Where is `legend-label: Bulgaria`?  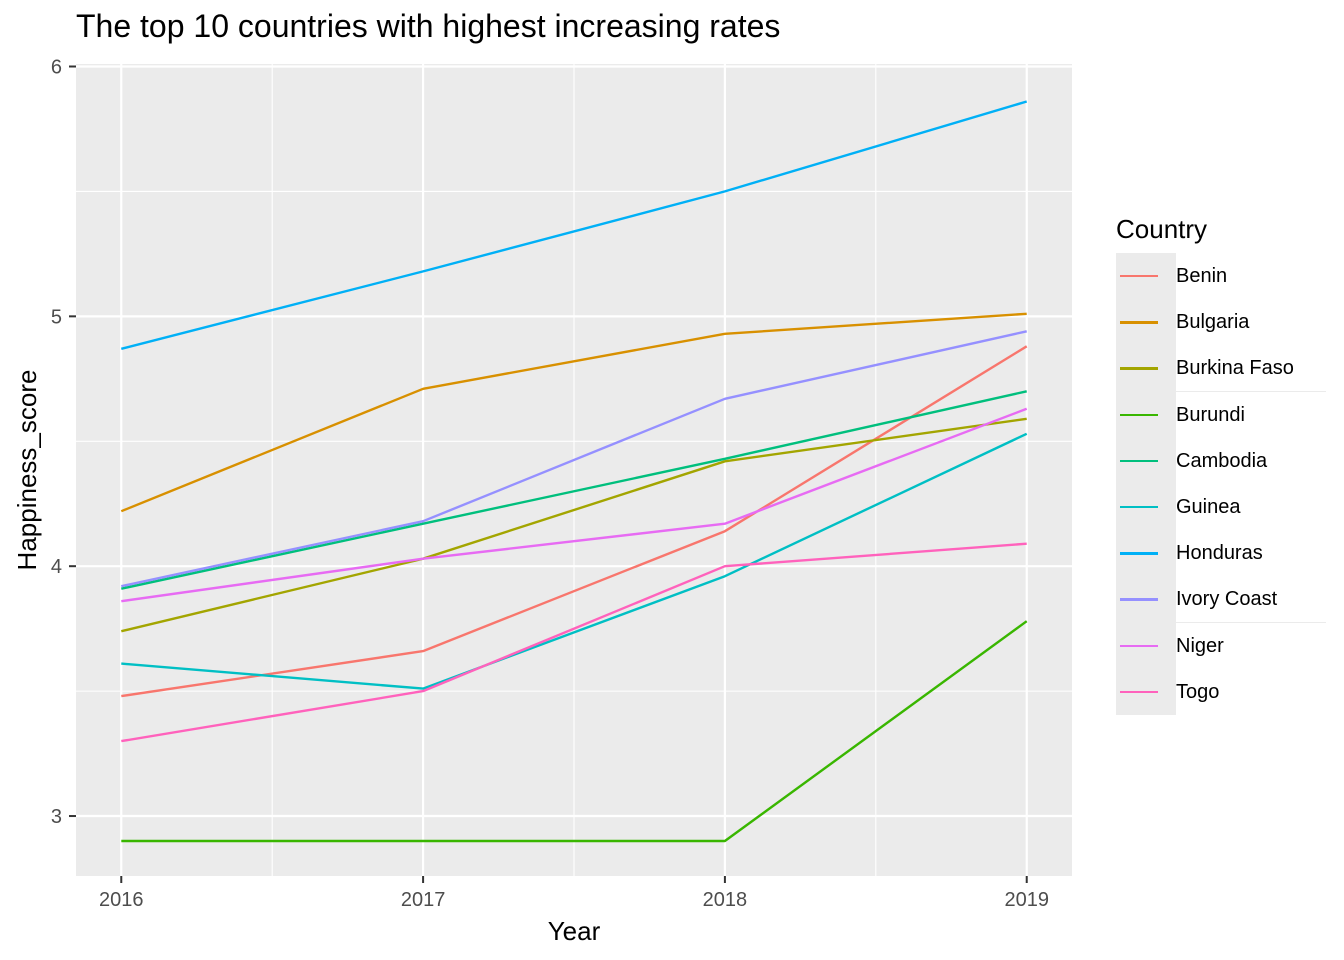 legend-label: Bulgaria is located at coordinates (1251, 322).